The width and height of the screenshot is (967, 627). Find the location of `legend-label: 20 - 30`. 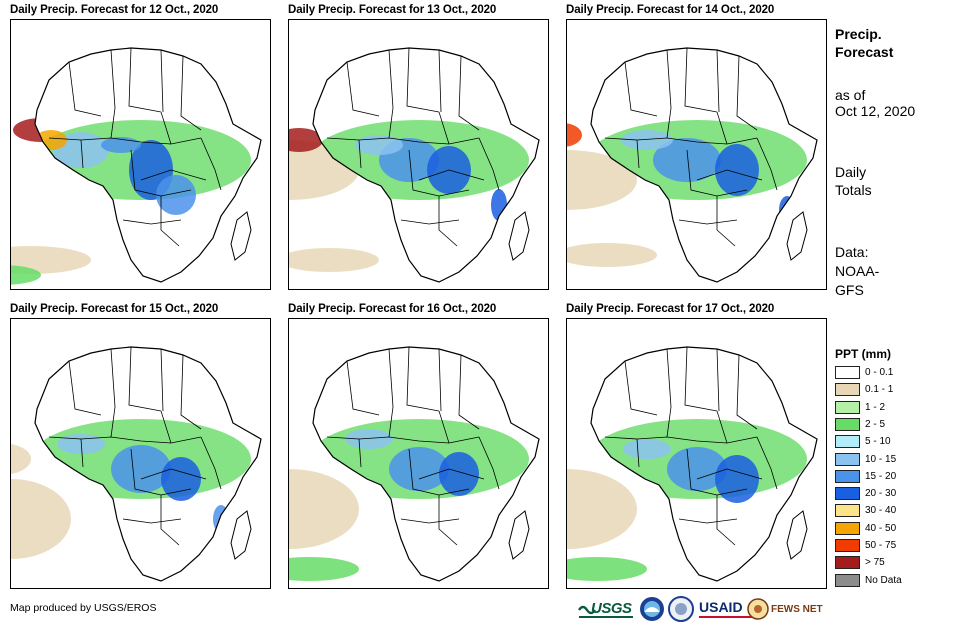

legend-label: 20 - 30 is located at coordinates (881, 494).